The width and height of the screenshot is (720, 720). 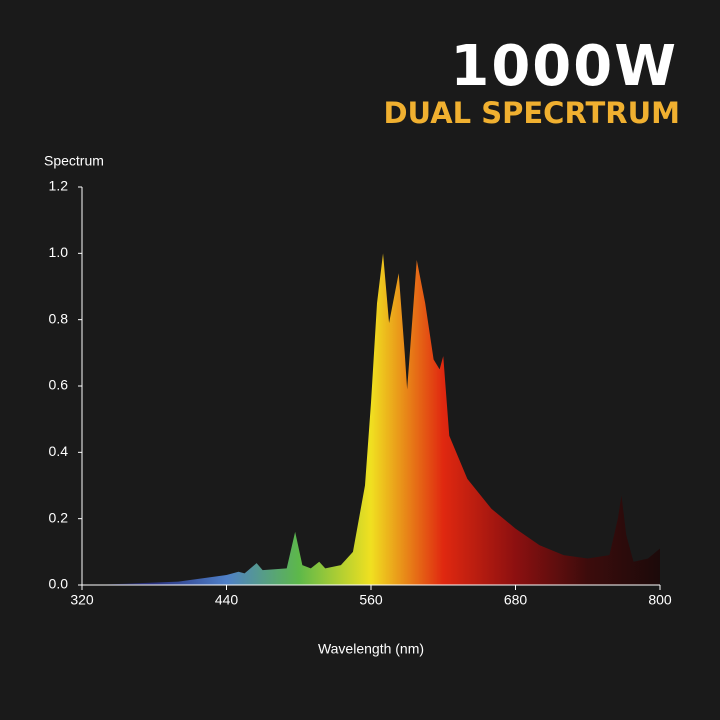 I want to click on x-tick-label: 680, so click(x=516, y=600).